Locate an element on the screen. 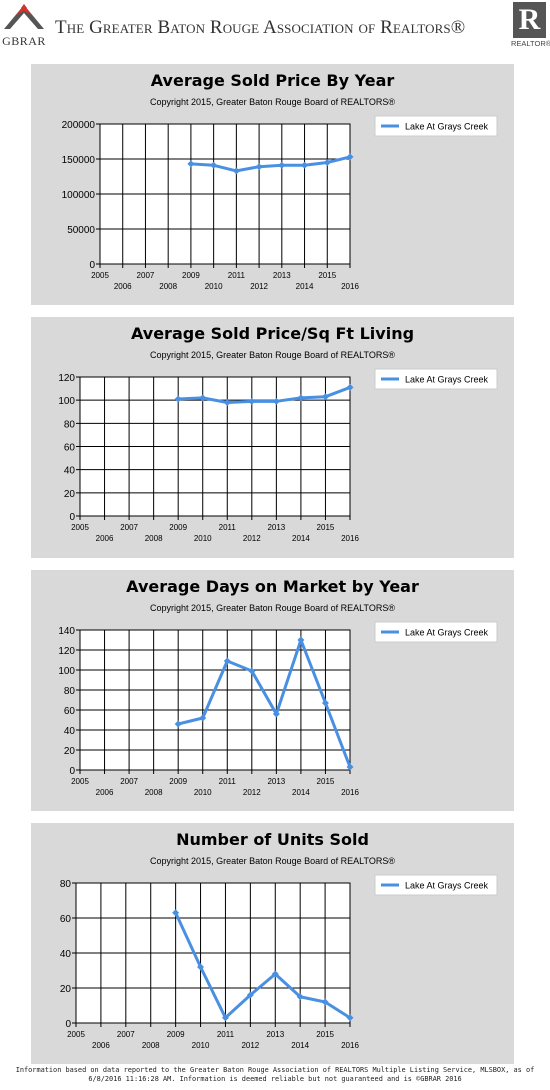  realtor-logo: R REALTOR® is located at coordinates (530, 26).